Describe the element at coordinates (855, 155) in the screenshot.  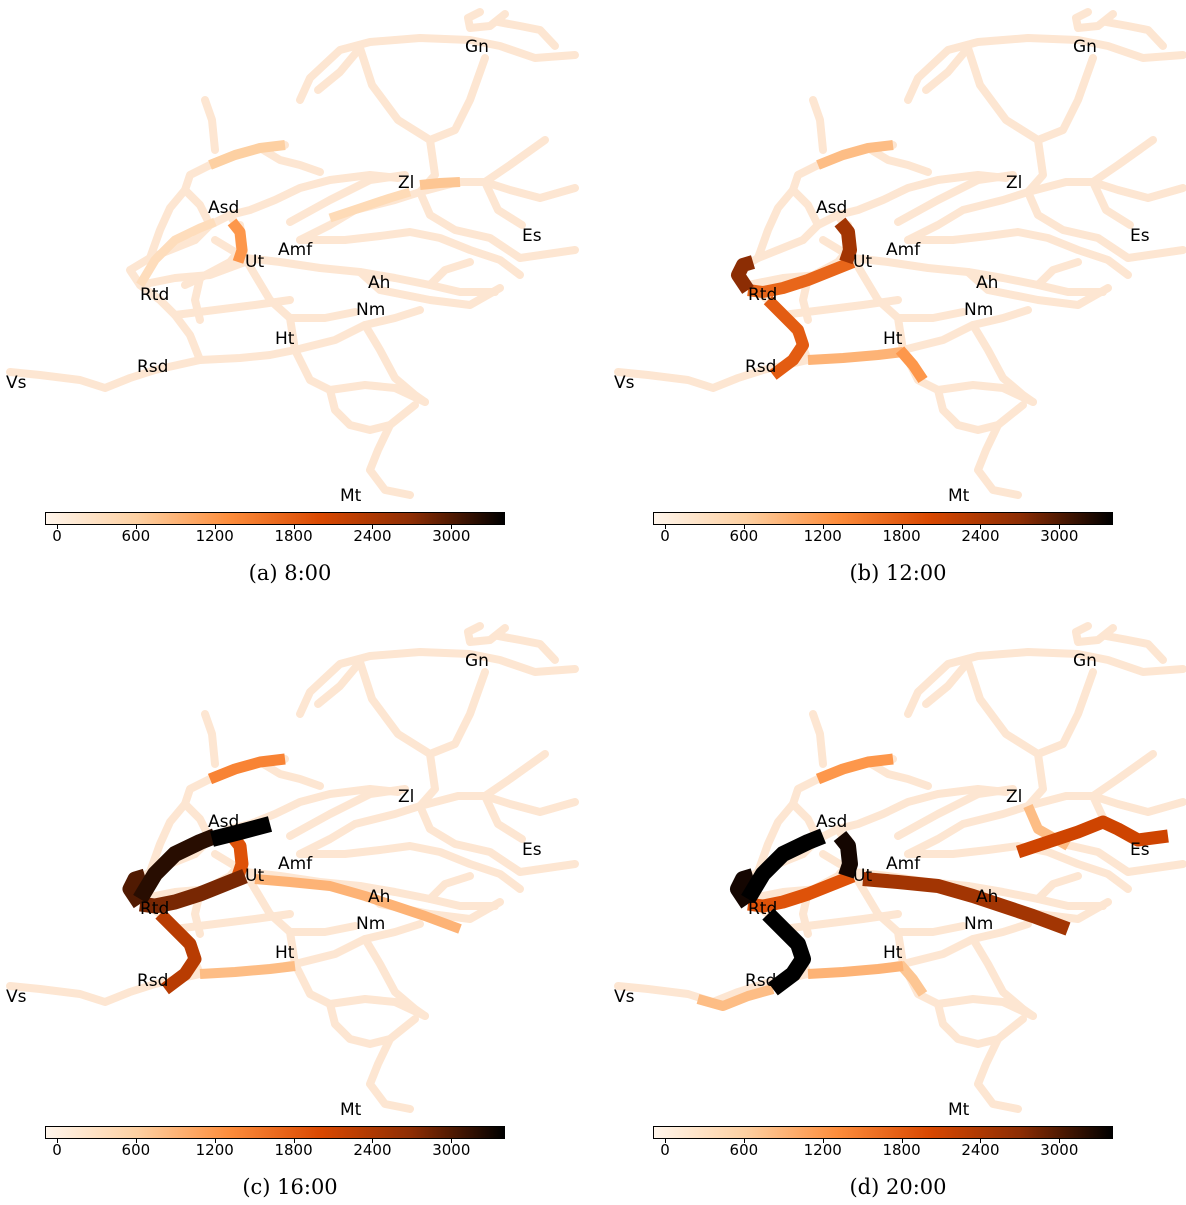
I see `rail-segment-load-Asd-top` at that location.